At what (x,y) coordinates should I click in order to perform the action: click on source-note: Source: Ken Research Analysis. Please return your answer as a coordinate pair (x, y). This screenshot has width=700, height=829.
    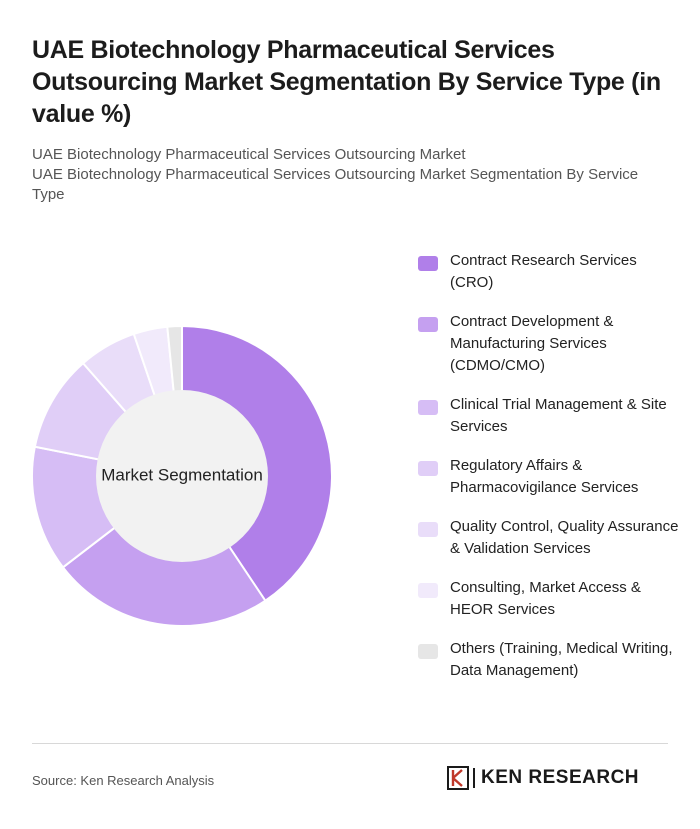
    Looking at the image, I should click on (123, 780).